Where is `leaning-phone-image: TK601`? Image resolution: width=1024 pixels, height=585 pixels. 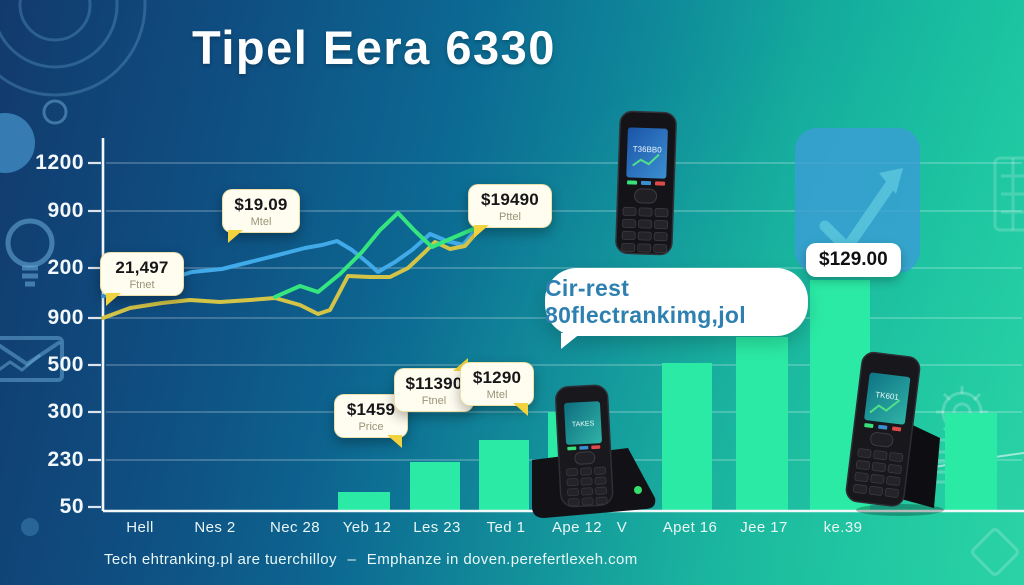
leaning-phone-image: TK601 is located at coordinates (894, 433).